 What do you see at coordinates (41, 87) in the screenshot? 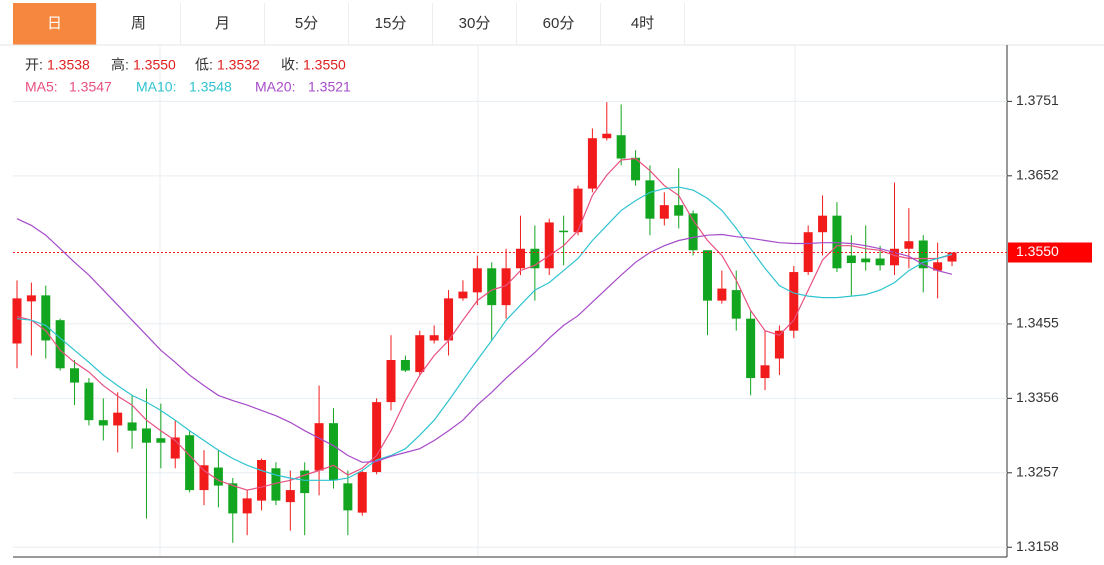
I see `legend-label: MA5:` at bounding box center [41, 87].